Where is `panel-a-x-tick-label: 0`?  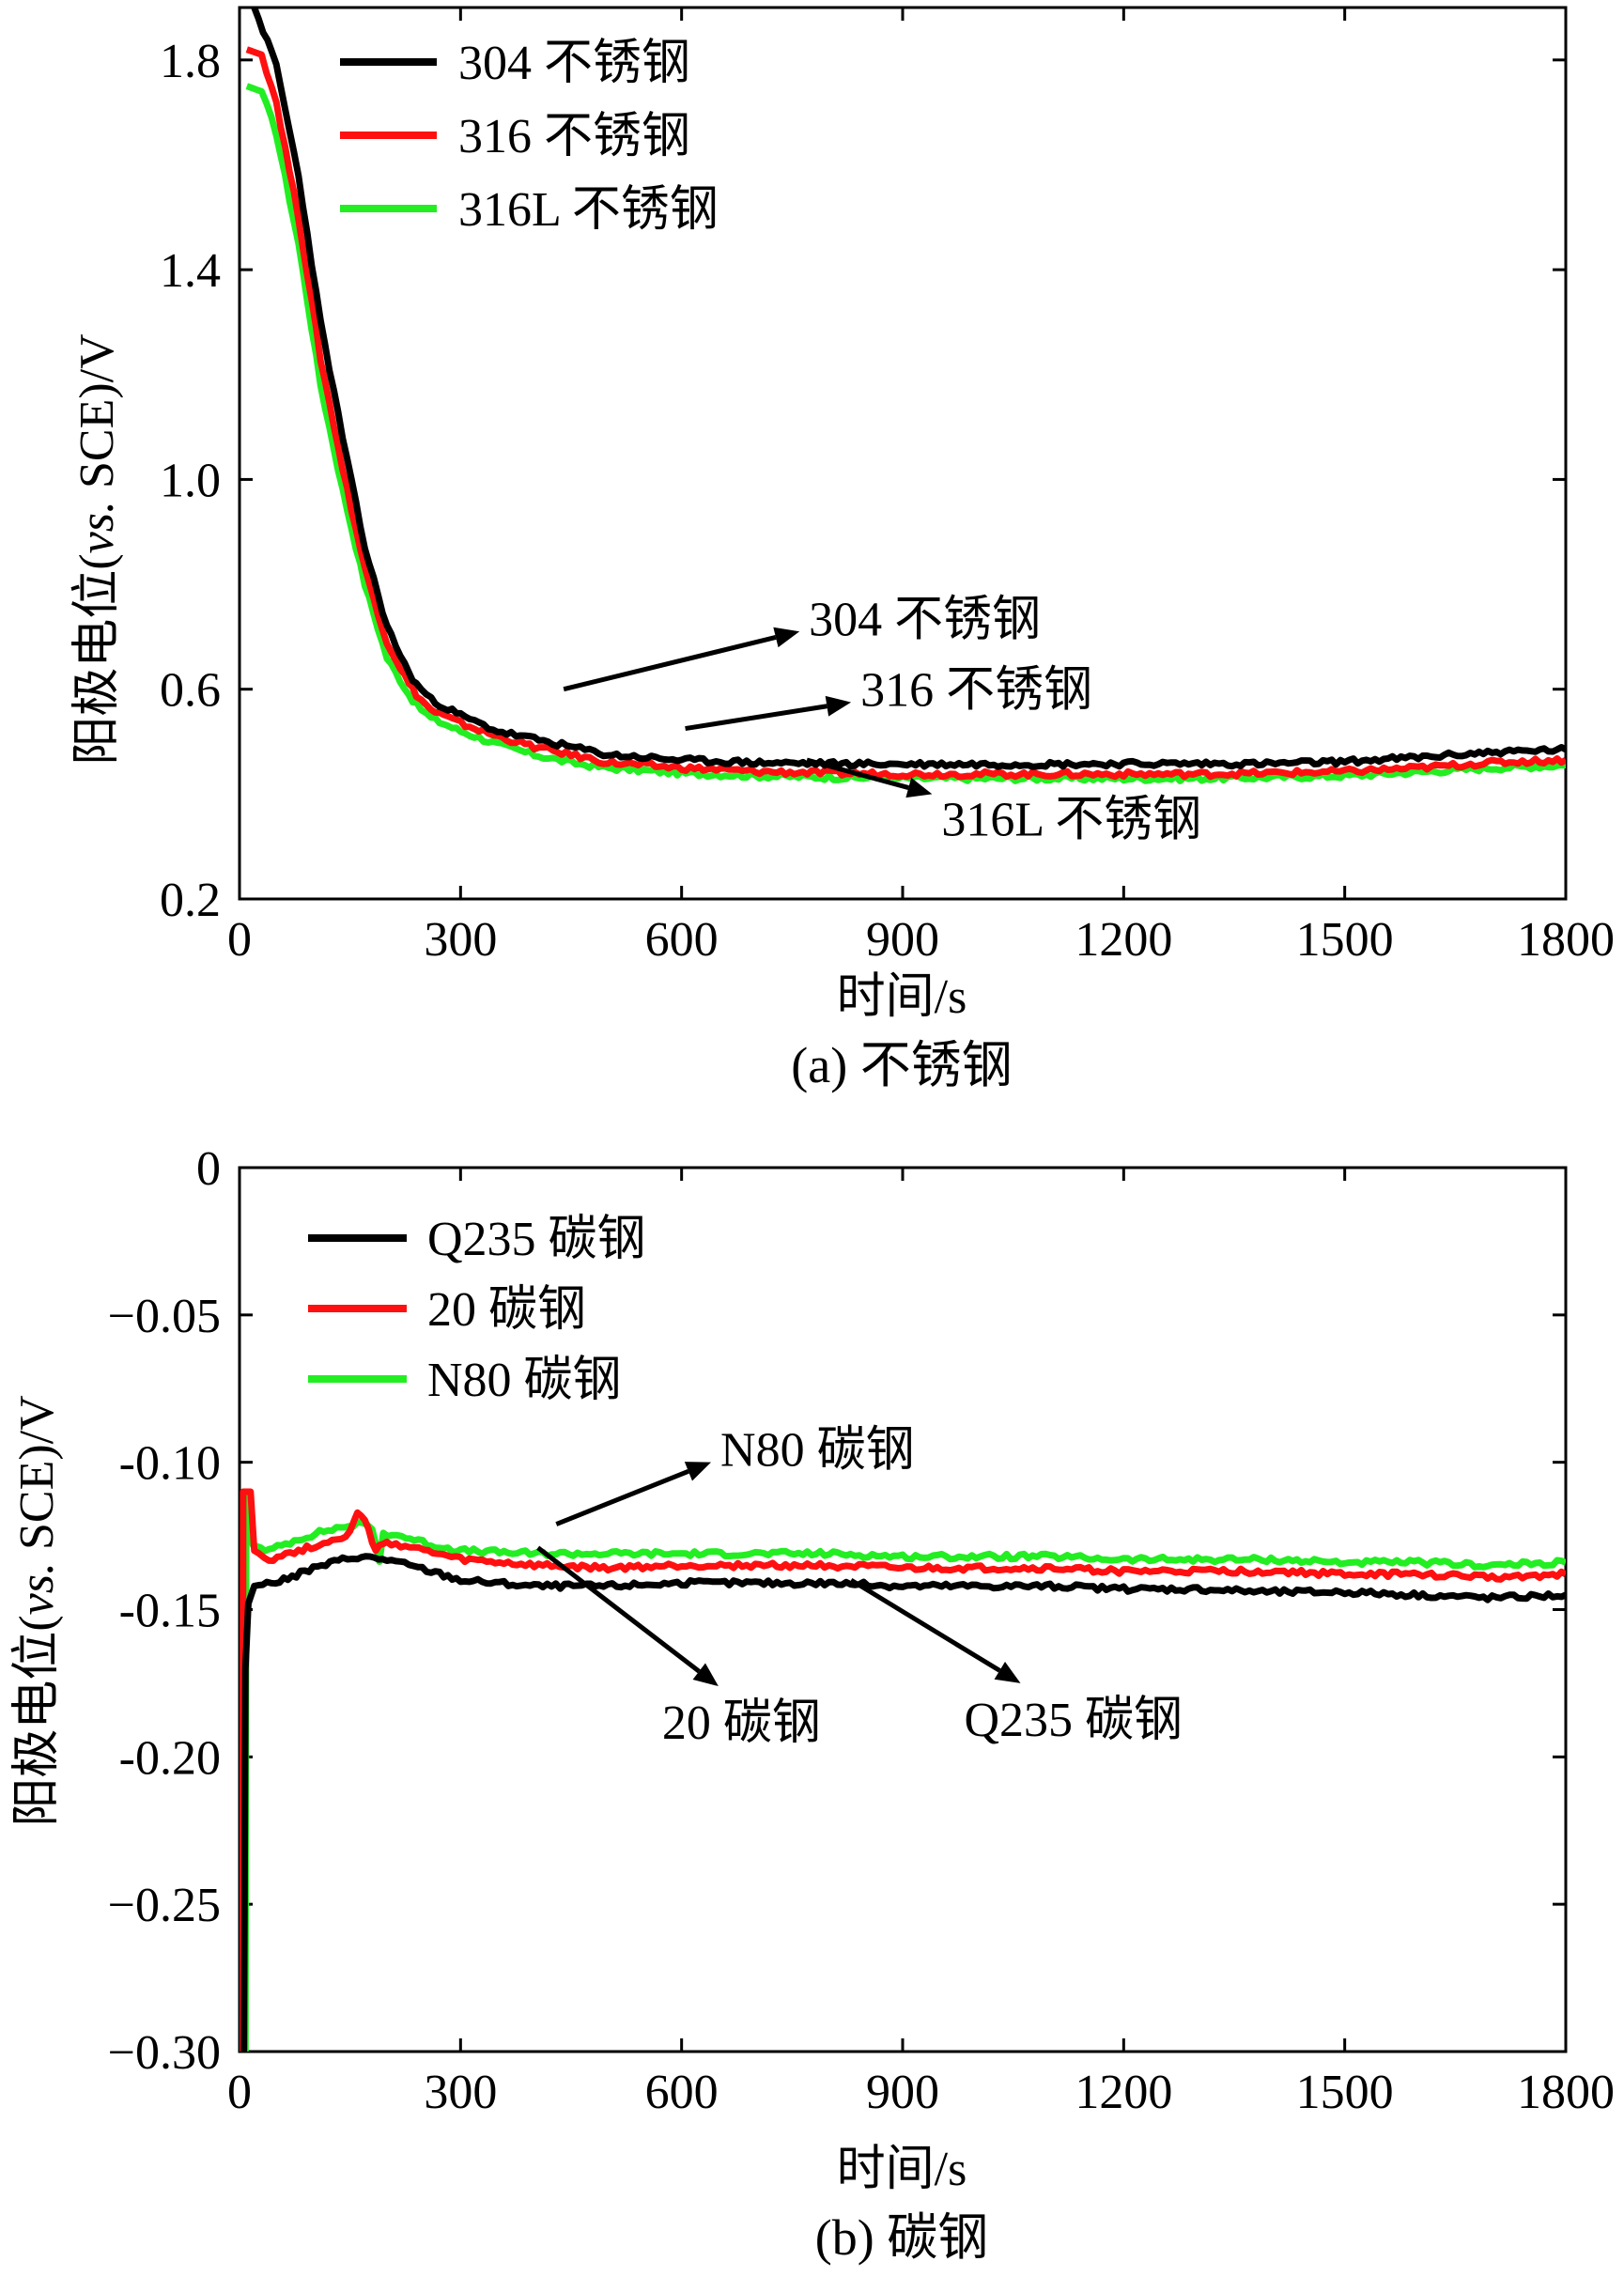
panel-a-x-tick-label: 0 is located at coordinates (239, 940).